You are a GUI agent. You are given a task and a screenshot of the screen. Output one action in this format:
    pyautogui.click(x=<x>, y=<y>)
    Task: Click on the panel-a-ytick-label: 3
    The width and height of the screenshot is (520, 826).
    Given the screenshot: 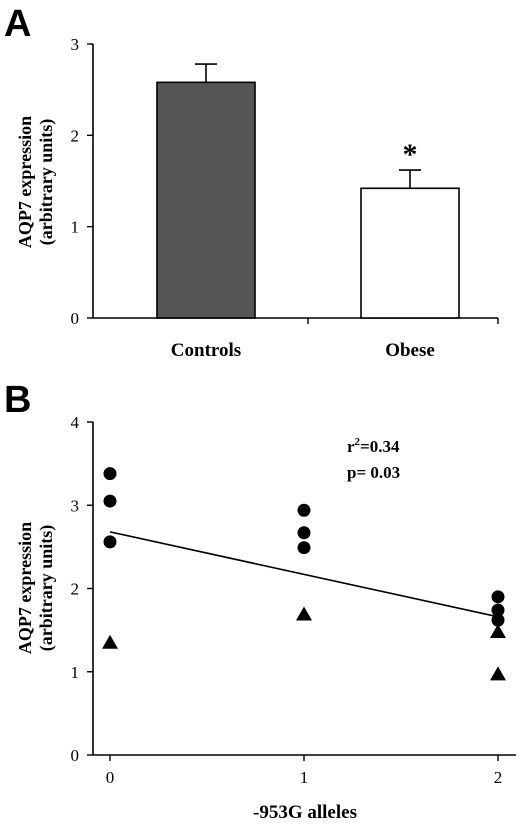 What is the action you would take?
    pyautogui.click(x=75, y=44)
    